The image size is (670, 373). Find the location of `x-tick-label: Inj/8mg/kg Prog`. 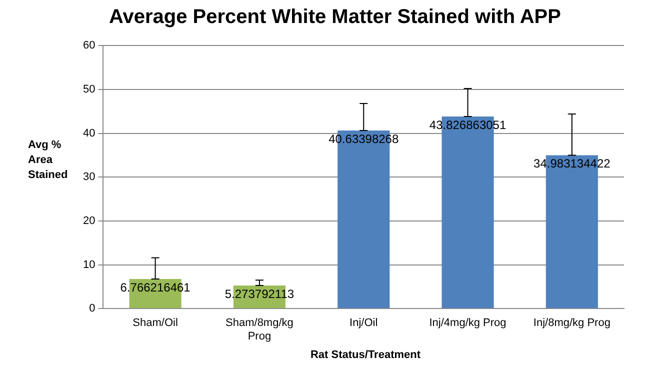

x-tick-label: Inj/8mg/kg Prog is located at coordinates (571, 323).